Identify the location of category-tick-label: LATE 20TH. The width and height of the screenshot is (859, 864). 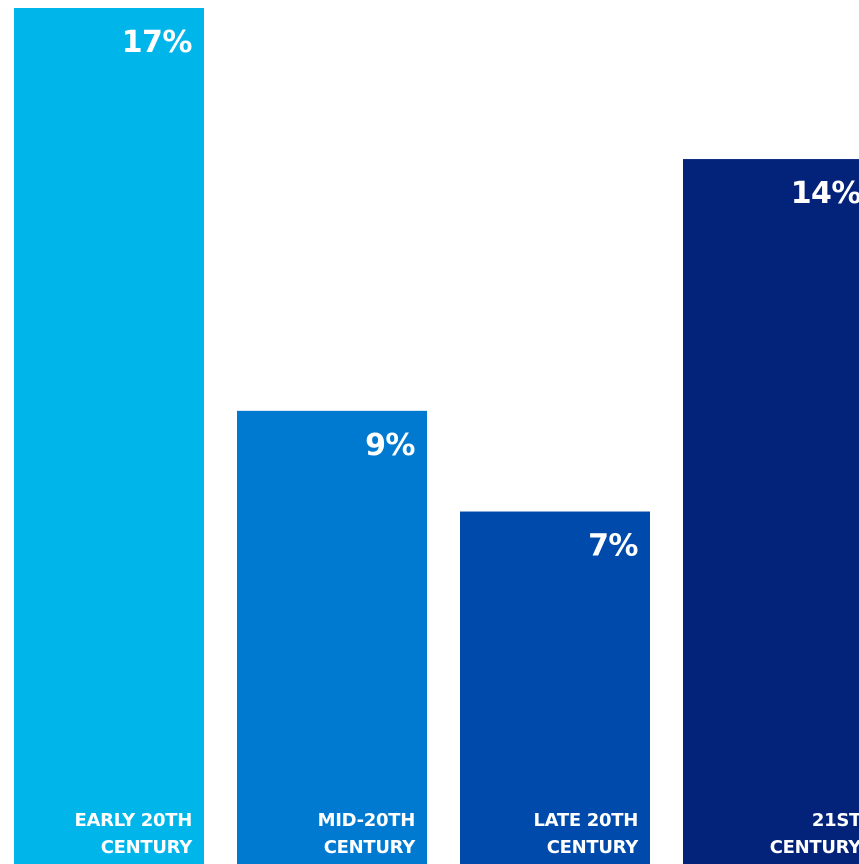
(585, 820).